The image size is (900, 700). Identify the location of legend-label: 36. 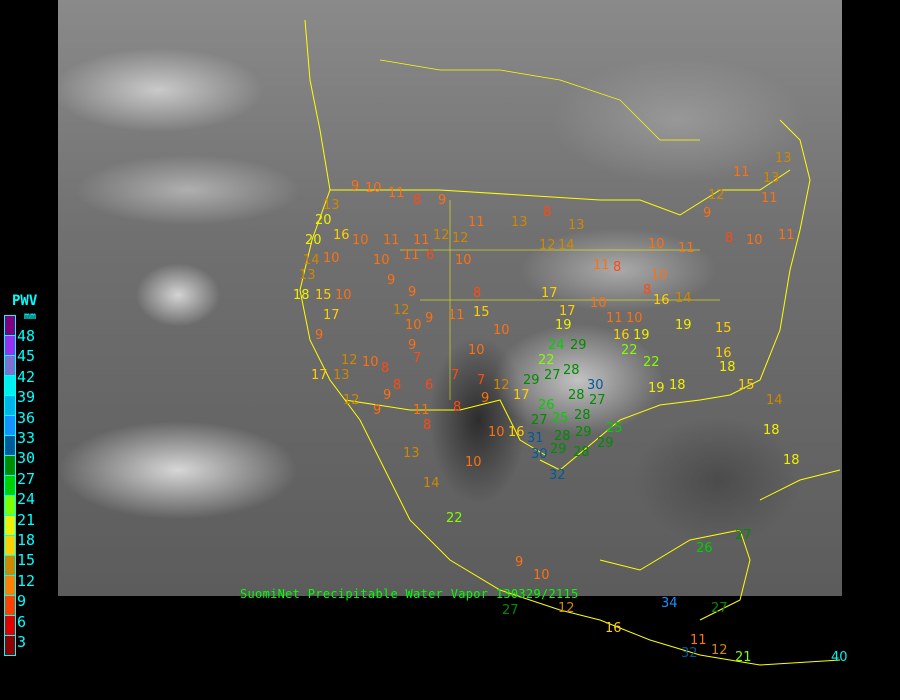
(26, 417).